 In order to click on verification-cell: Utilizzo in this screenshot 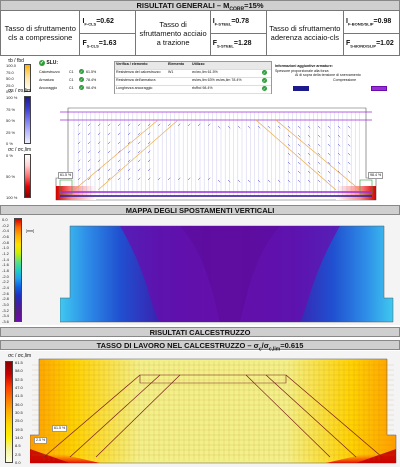, I will do `click(198, 64)`.